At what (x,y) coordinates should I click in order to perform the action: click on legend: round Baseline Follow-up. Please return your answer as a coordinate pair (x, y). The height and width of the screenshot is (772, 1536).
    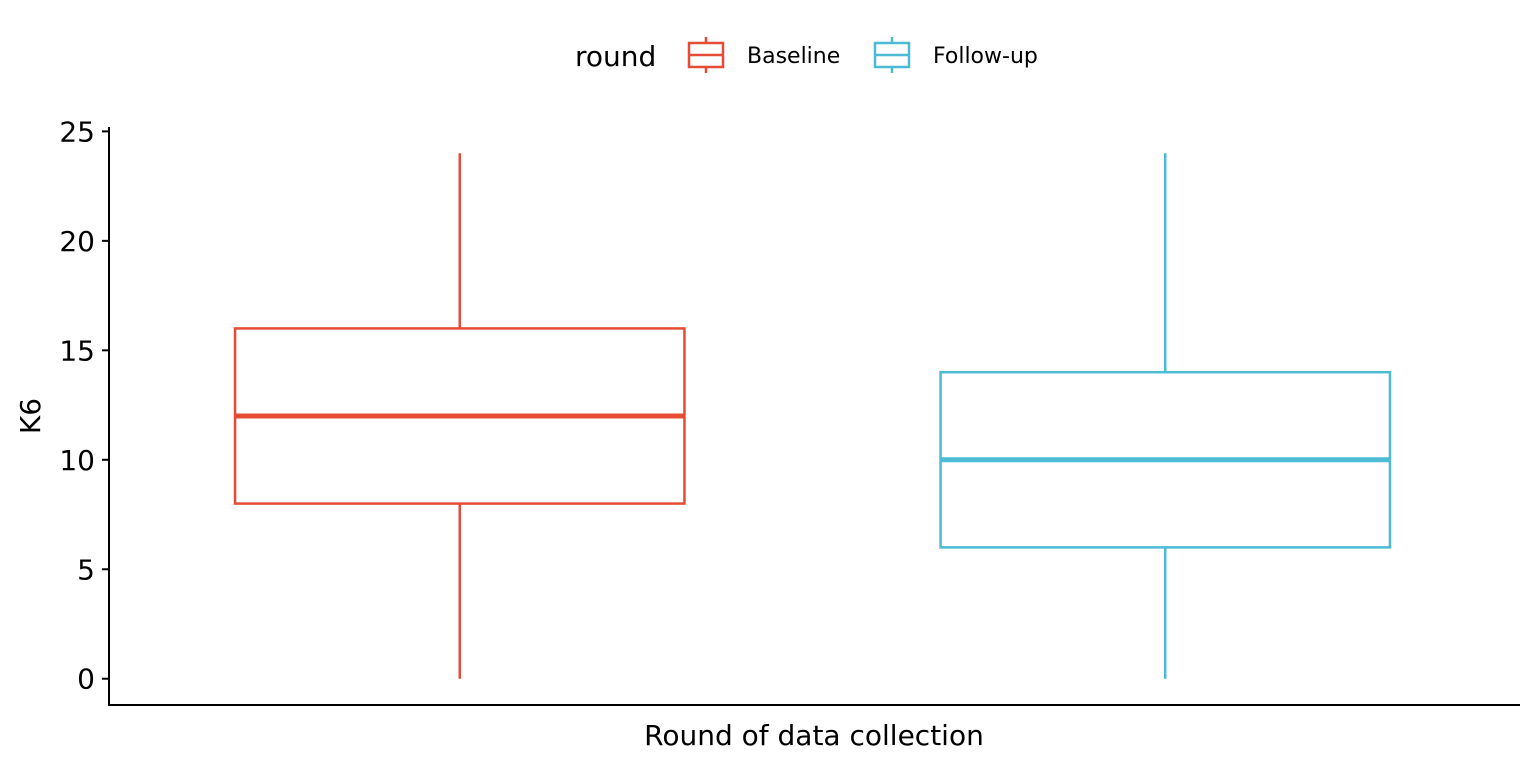
    Looking at the image, I should click on (806, 55).